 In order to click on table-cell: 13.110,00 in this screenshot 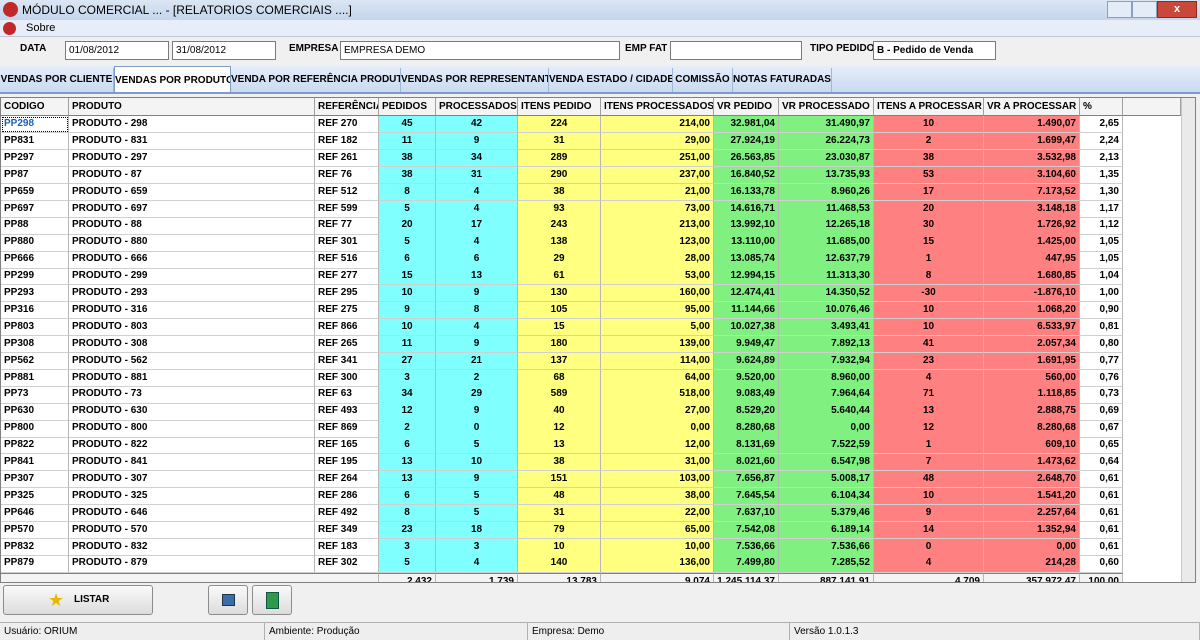, I will do `click(746, 243)`.